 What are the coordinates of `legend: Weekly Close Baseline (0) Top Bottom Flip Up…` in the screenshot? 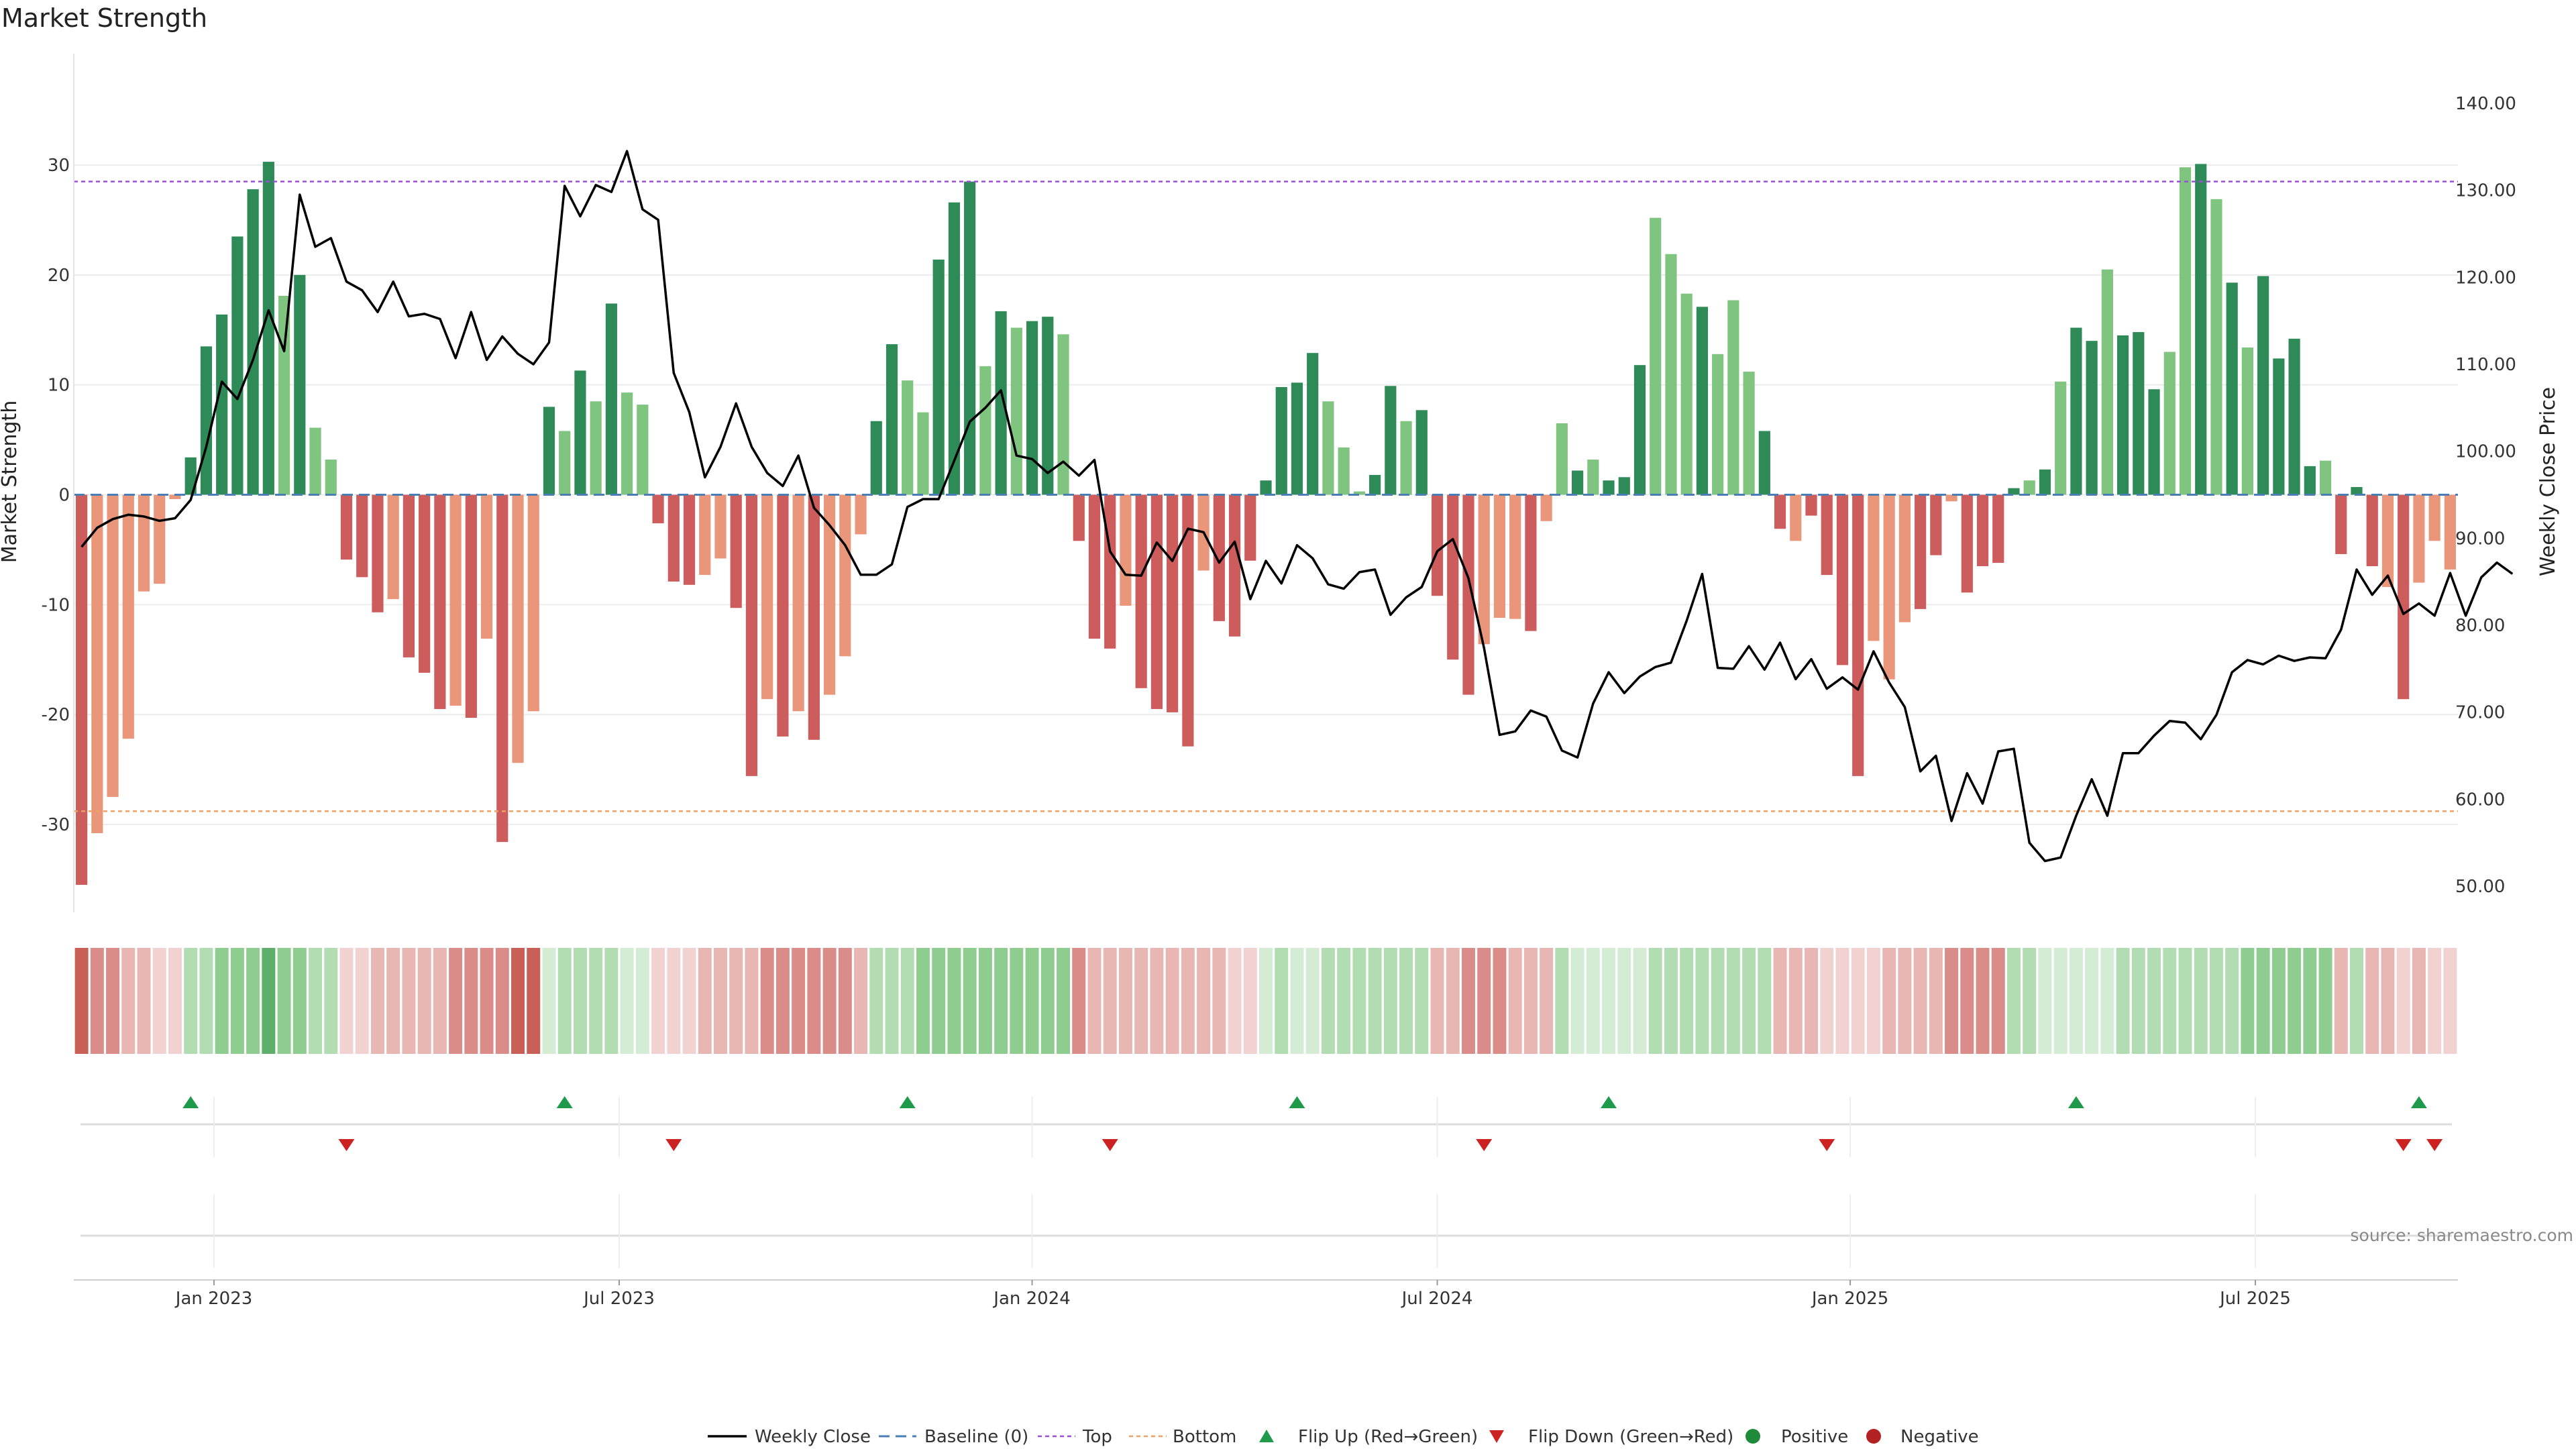 It's located at (1343, 1437).